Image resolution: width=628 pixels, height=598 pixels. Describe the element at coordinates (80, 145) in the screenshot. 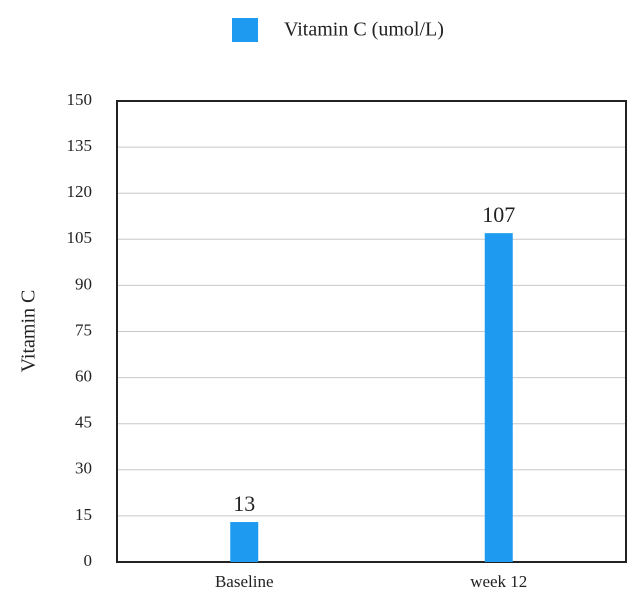

I see `y-tick-label: 135` at that location.